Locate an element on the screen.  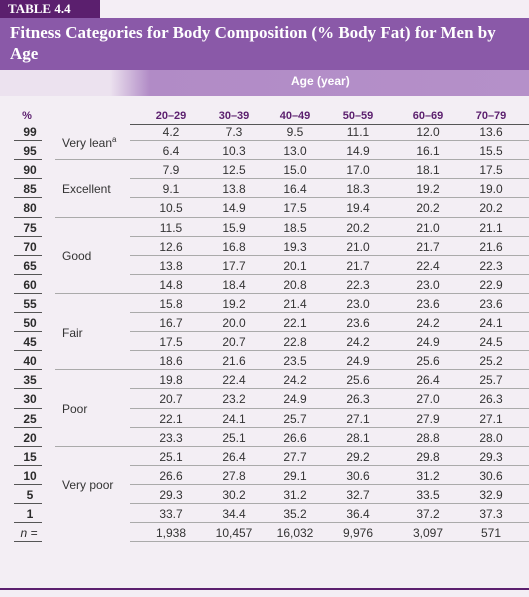
body-fat-cell: 21.0 is located at coordinates (358, 246).